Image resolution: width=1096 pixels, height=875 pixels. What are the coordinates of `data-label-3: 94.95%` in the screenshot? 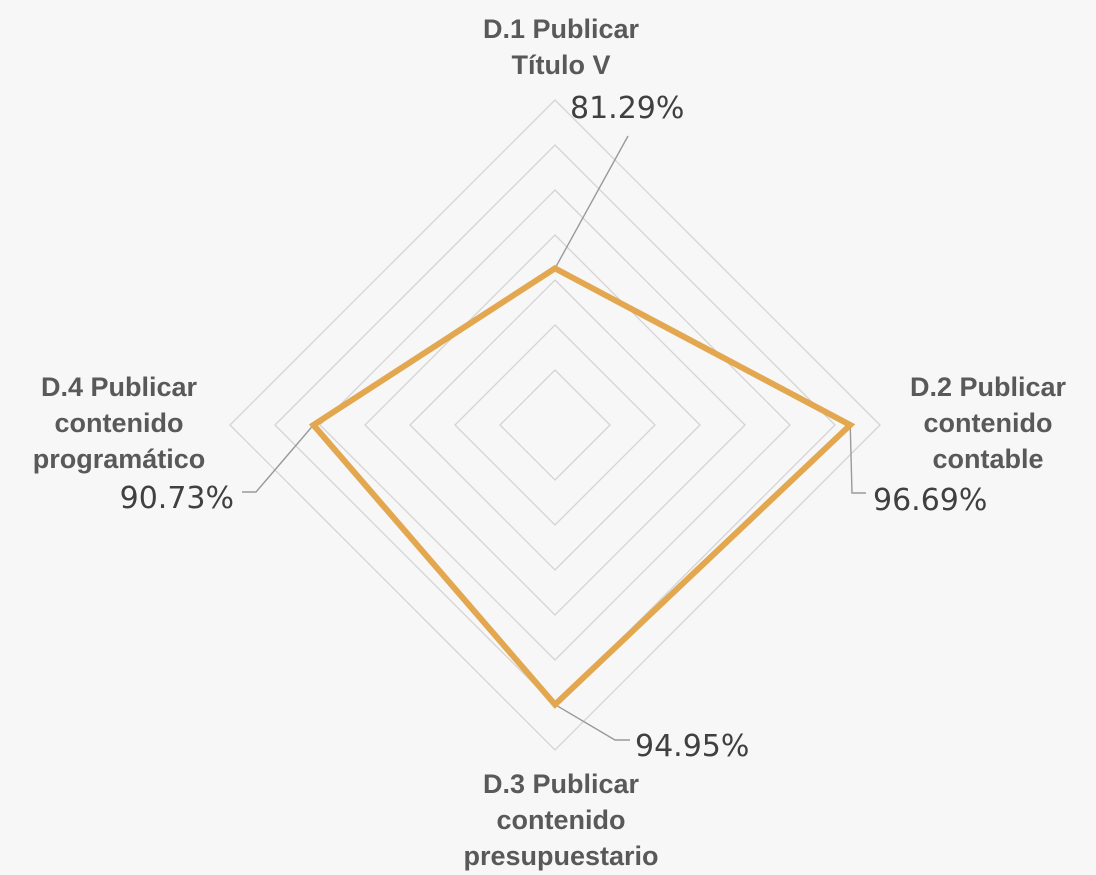 It's located at (692, 746).